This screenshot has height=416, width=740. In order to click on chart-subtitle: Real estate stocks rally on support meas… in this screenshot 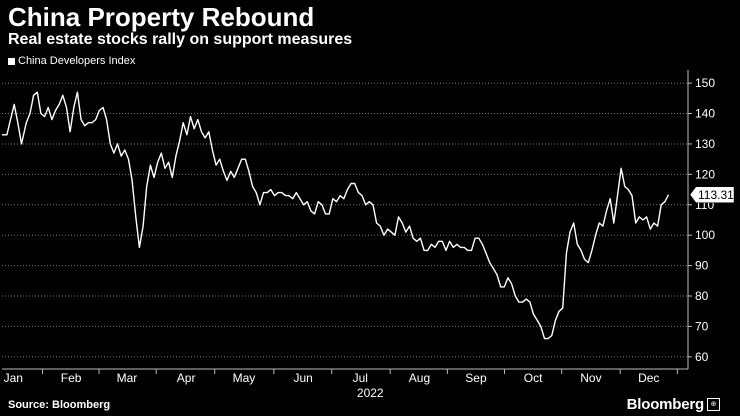, I will do `click(180, 39)`.